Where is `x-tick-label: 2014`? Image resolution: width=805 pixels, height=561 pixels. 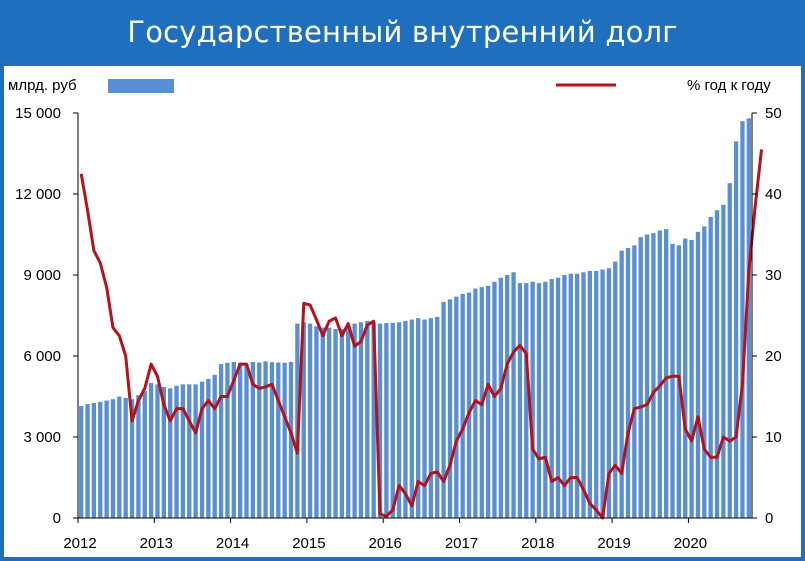
x-tick-label: 2014 is located at coordinates (232, 543).